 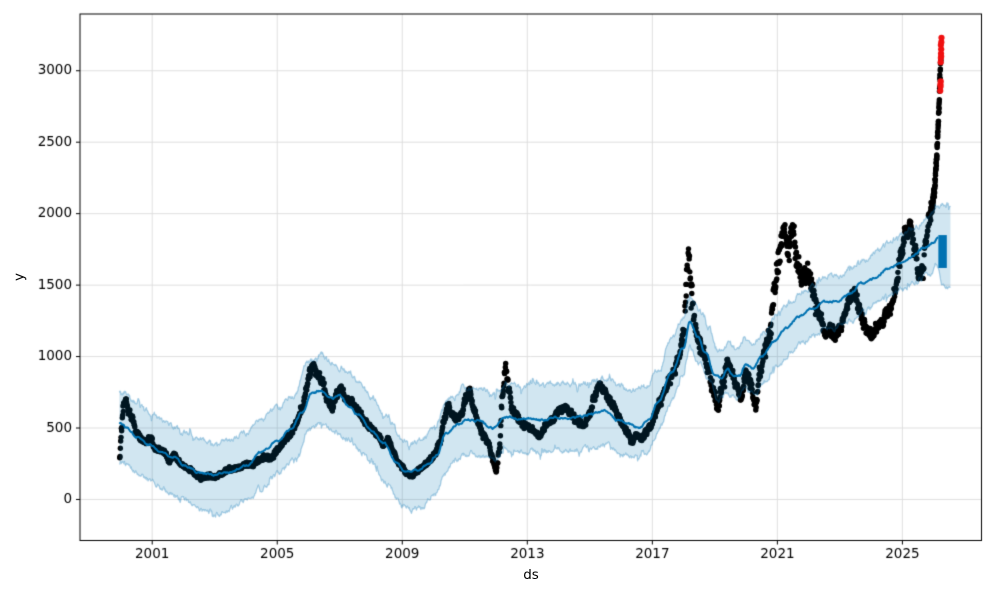 What do you see at coordinates (531, 575) in the screenshot?
I see `x-axis-label: ds` at bounding box center [531, 575].